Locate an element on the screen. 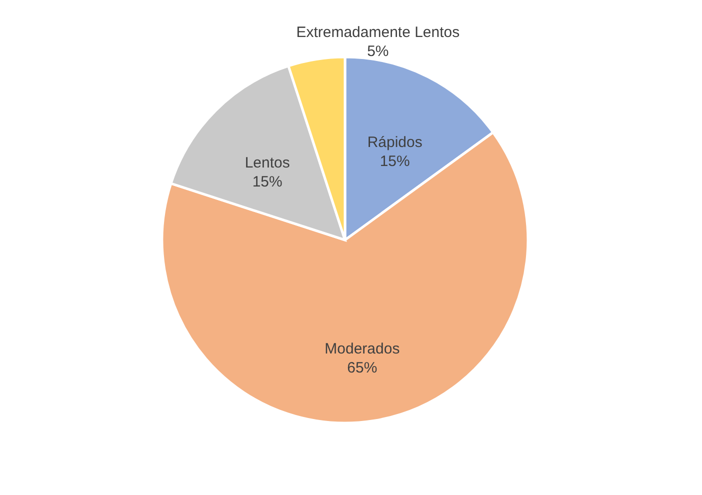  slice-label: Moderados is located at coordinates (362, 349).